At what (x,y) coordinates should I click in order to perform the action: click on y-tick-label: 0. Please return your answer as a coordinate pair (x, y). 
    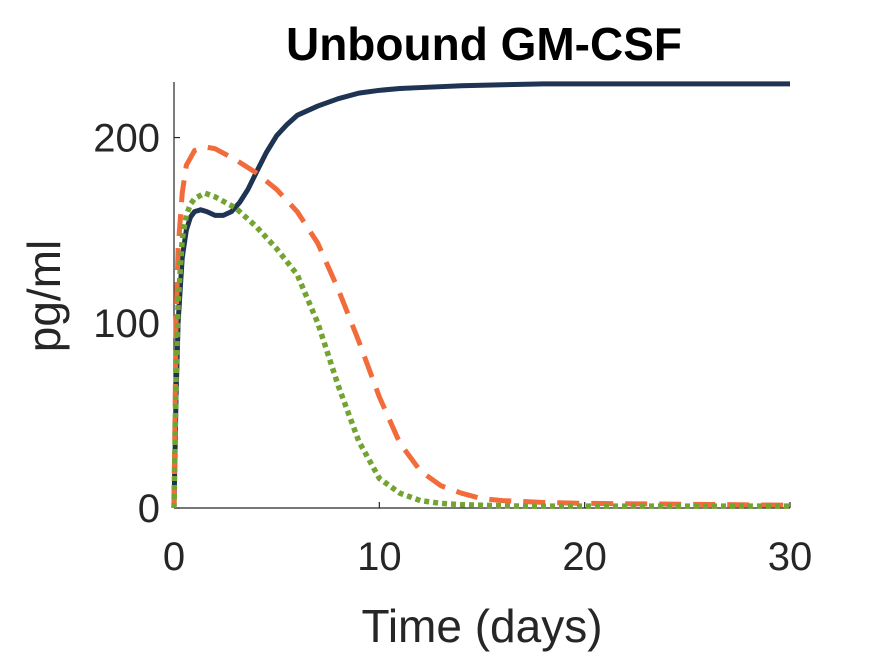
    Looking at the image, I should click on (149, 509).